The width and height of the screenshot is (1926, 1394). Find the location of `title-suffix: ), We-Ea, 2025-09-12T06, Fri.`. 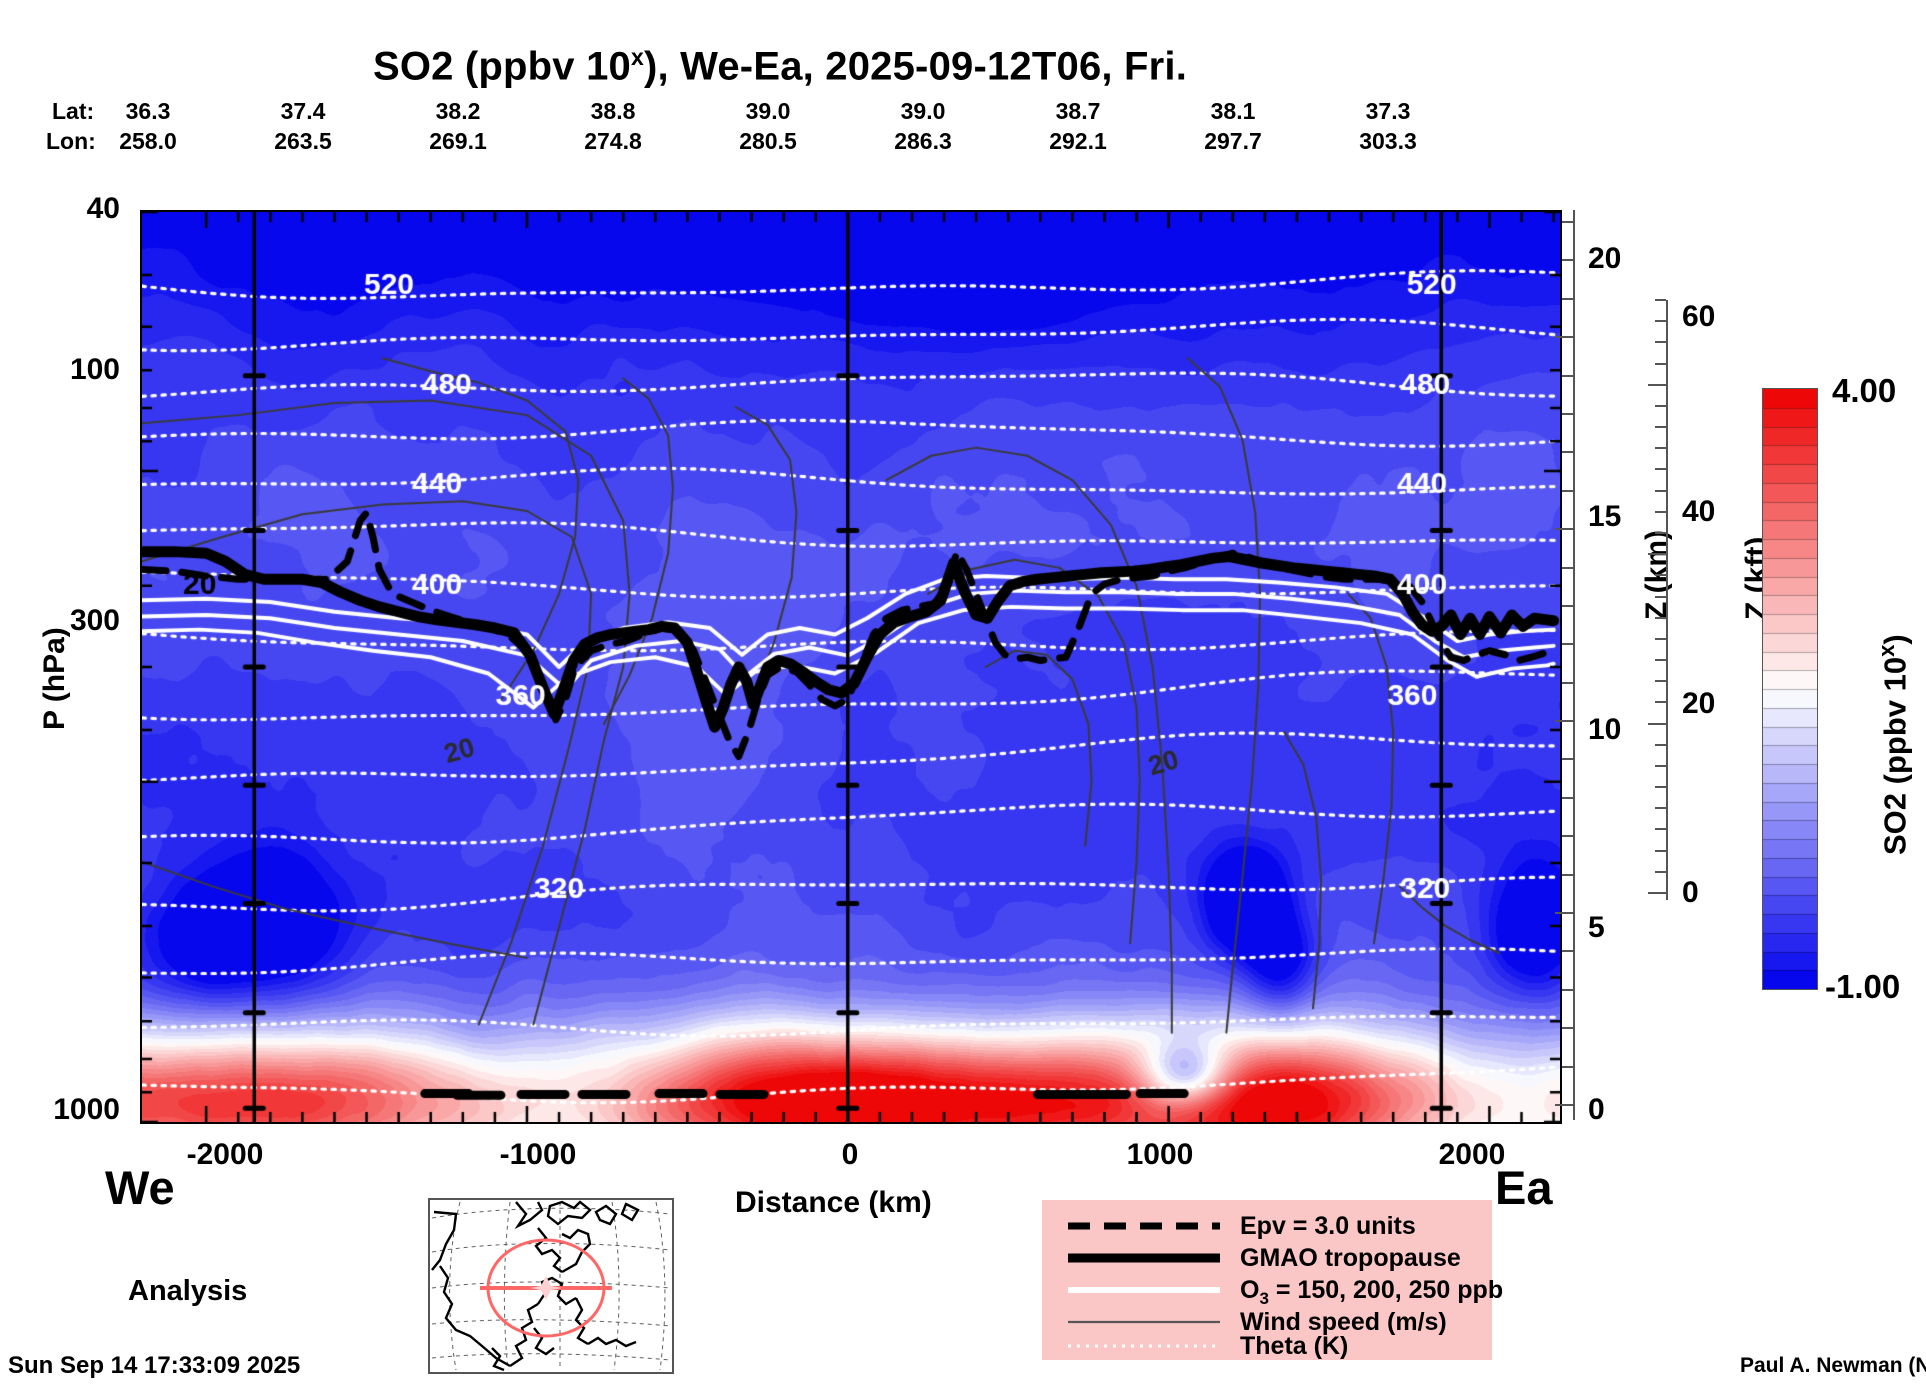

title-suffix: ), We-Ea, 2025-09-12T06, Fri. is located at coordinates (915, 66).